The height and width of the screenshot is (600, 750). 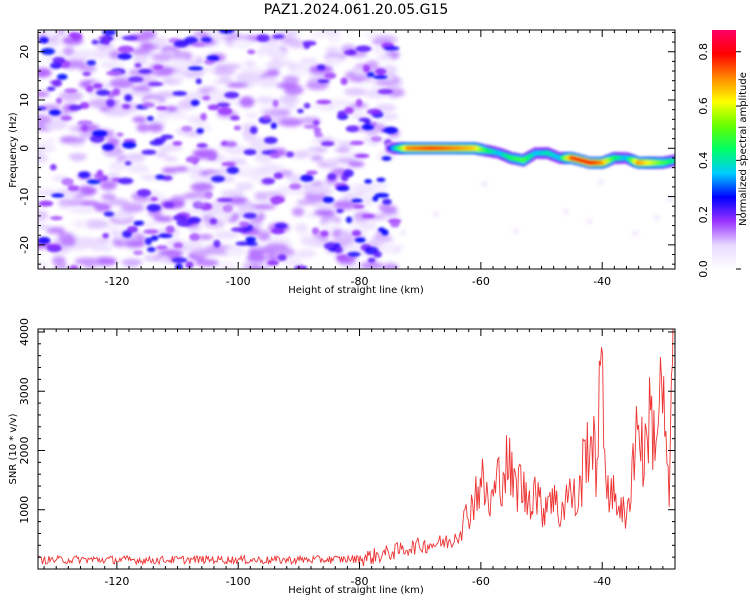 What do you see at coordinates (481, 281) in the screenshot?
I see `spectrogram-x-tick-label: -60` at bounding box center [481, 281].